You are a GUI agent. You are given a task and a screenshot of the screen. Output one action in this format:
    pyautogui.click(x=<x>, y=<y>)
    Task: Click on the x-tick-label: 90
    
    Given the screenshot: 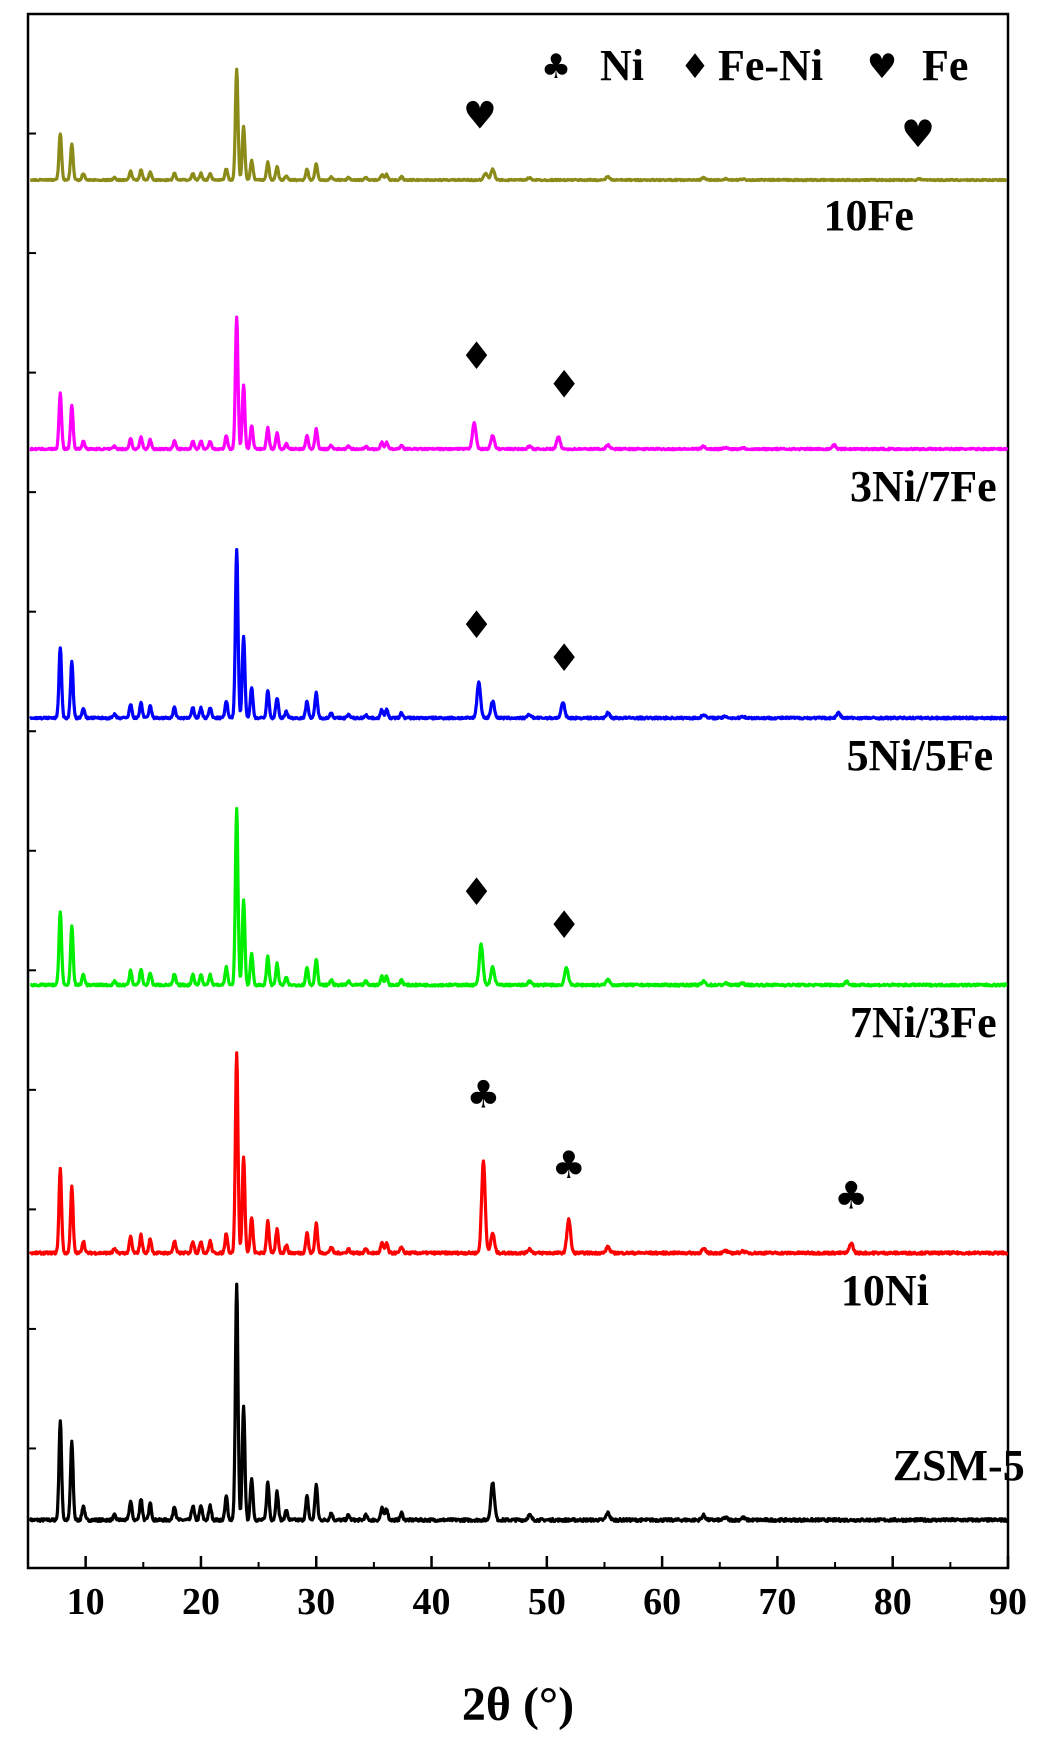 What is the action you would take?
    pyautogui.click(x=1008, y=1602)
    